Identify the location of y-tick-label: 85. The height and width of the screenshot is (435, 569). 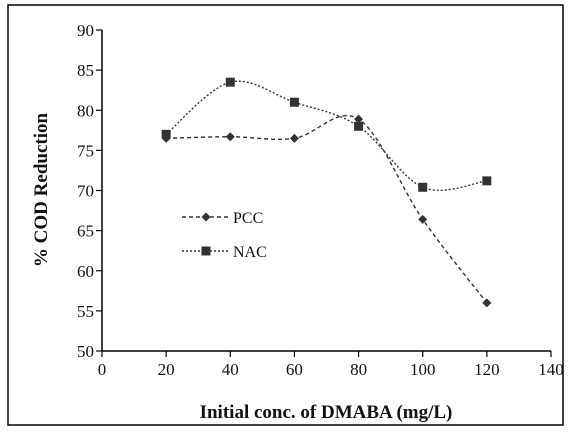
(85, 70).